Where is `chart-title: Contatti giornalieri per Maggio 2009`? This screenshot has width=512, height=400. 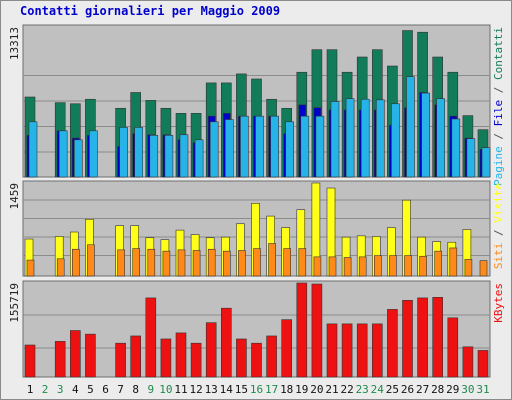 chart-title: Contatti giornalieri per Maggio 2009 is located at coordinates (150, 11).